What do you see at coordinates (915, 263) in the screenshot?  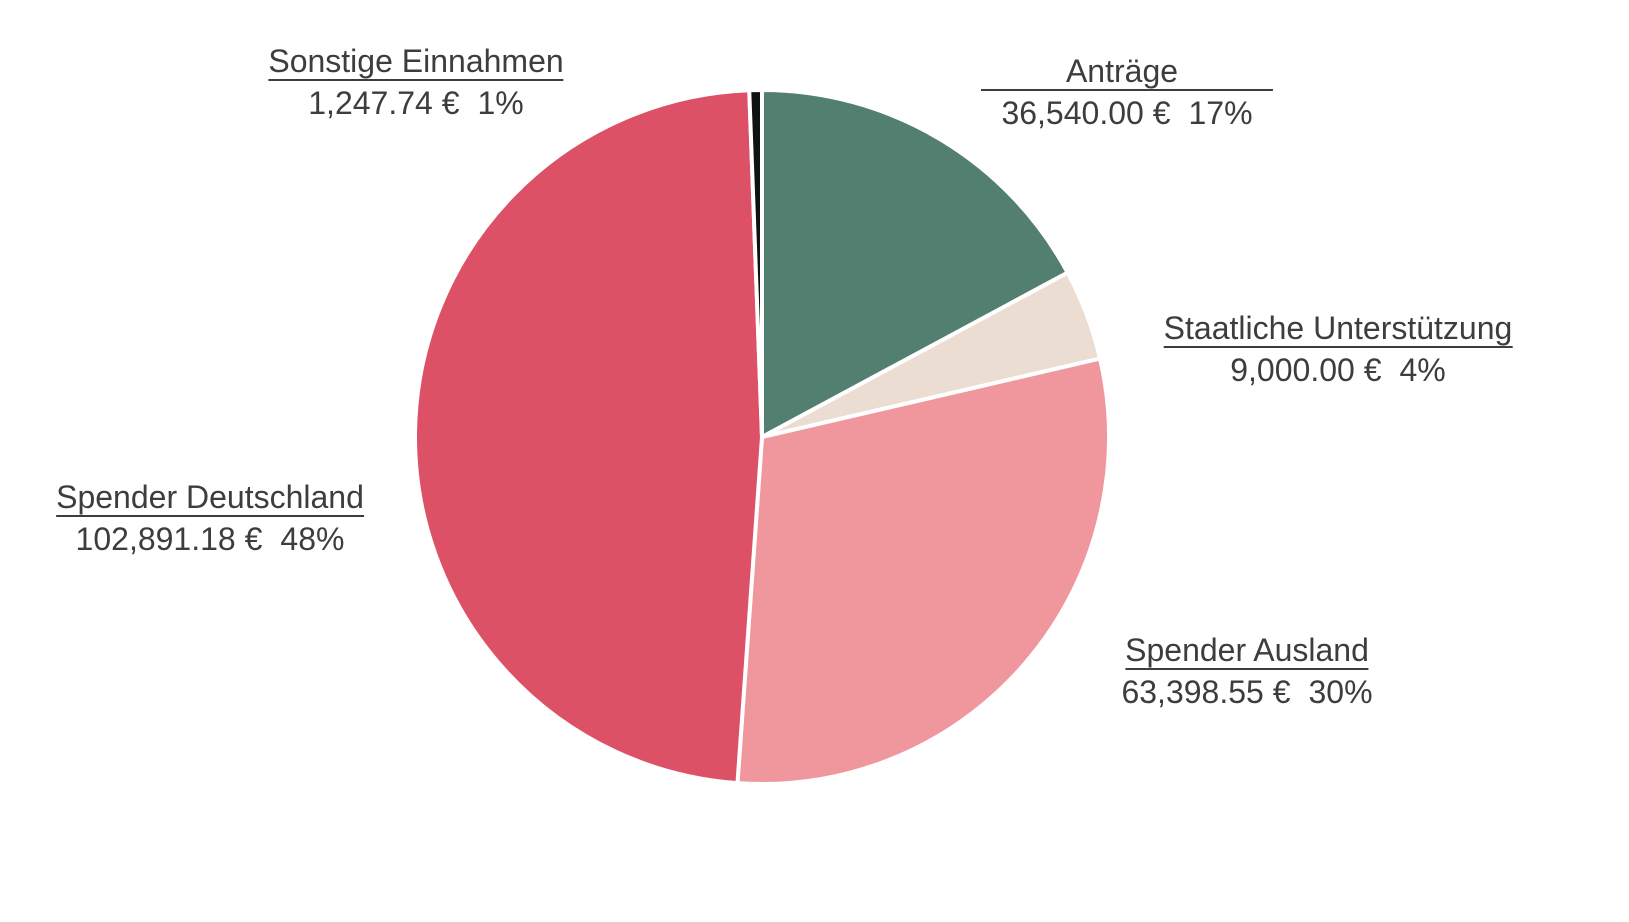 I see `pie-slice-antr-ge` at bounding box center [915, 263].